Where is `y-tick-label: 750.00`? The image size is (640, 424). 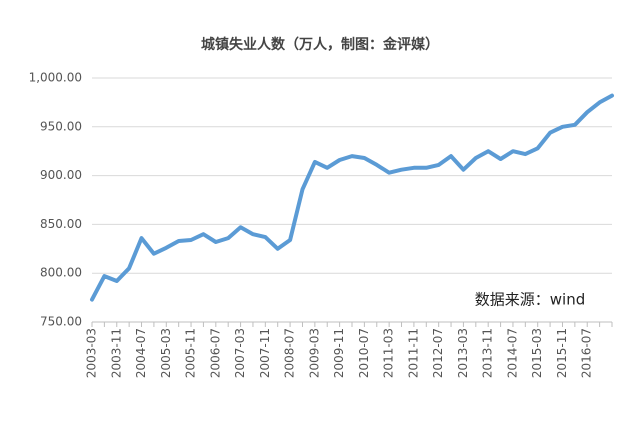 y-tick-label: 750.00 is located at coordinates (61, 322).